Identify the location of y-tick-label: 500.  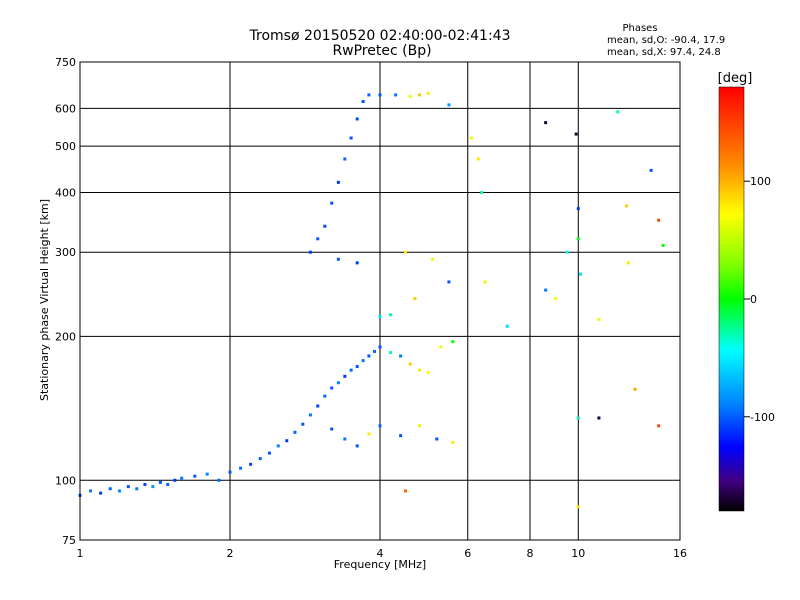
(65, 146).